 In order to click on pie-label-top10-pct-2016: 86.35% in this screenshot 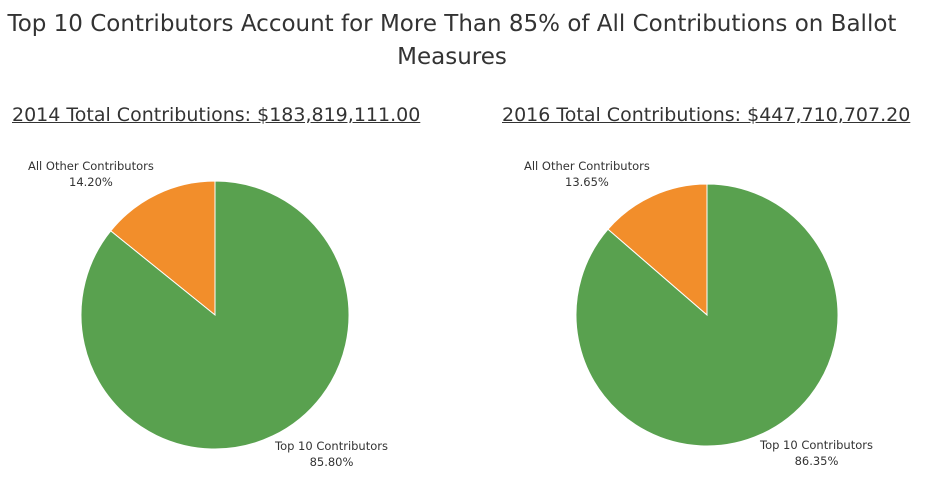, I will do `click(816, 461)`.